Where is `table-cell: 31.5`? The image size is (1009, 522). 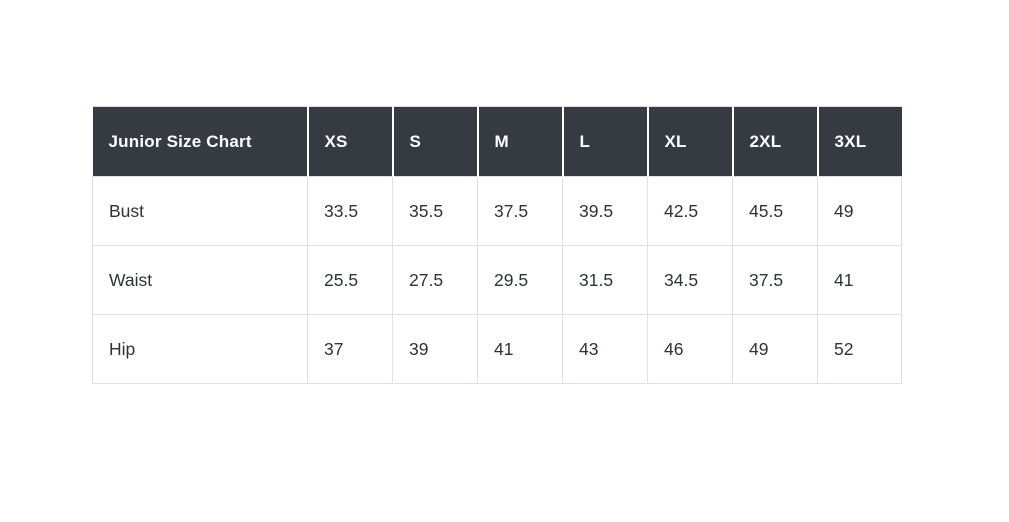
table-cell: 31.5 is located at coordinates (605, 280).